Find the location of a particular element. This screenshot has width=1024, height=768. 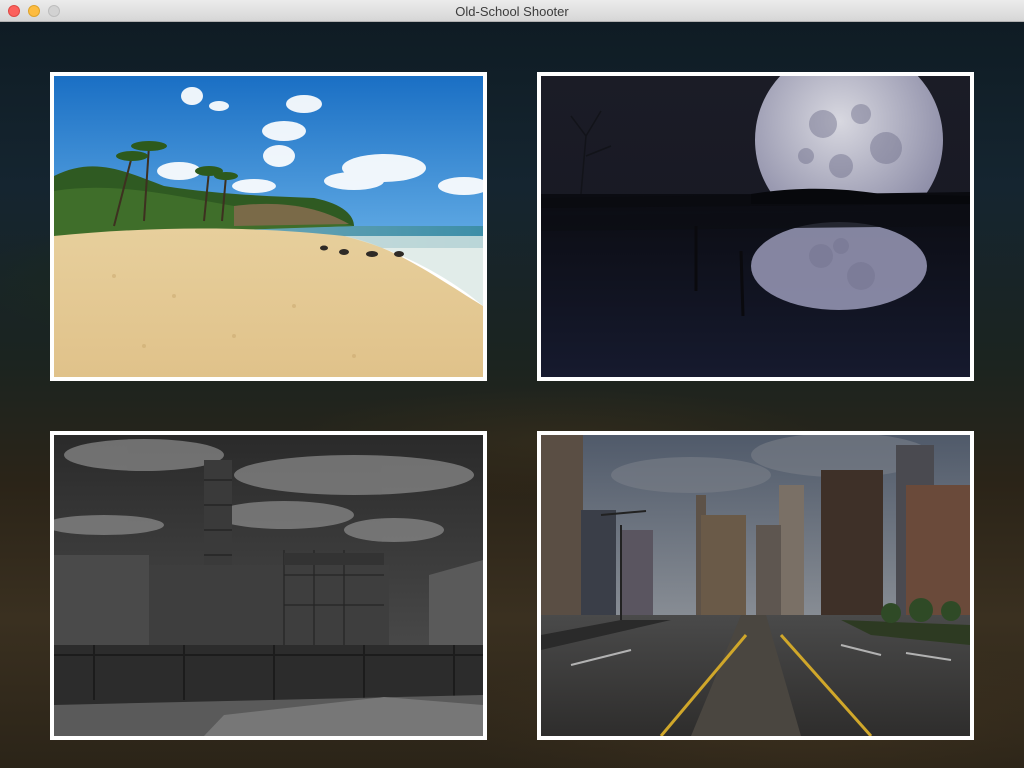

window-titlebar: Old-School Shooter is located at coordinates (512, 11).